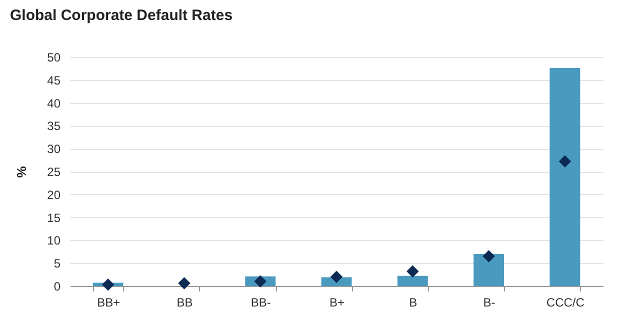  Describe the element at coordinates (54, 57) in the screenshot. I see `y-tick-label: 50` at that location.